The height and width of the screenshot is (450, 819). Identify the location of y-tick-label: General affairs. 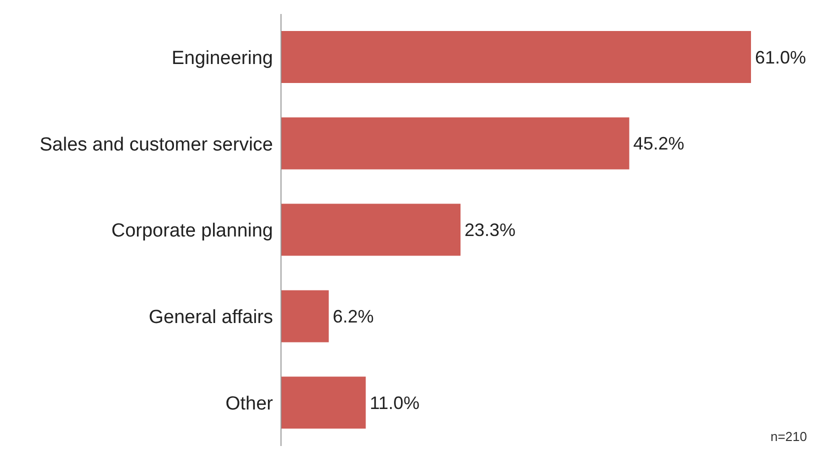
(210, 317).